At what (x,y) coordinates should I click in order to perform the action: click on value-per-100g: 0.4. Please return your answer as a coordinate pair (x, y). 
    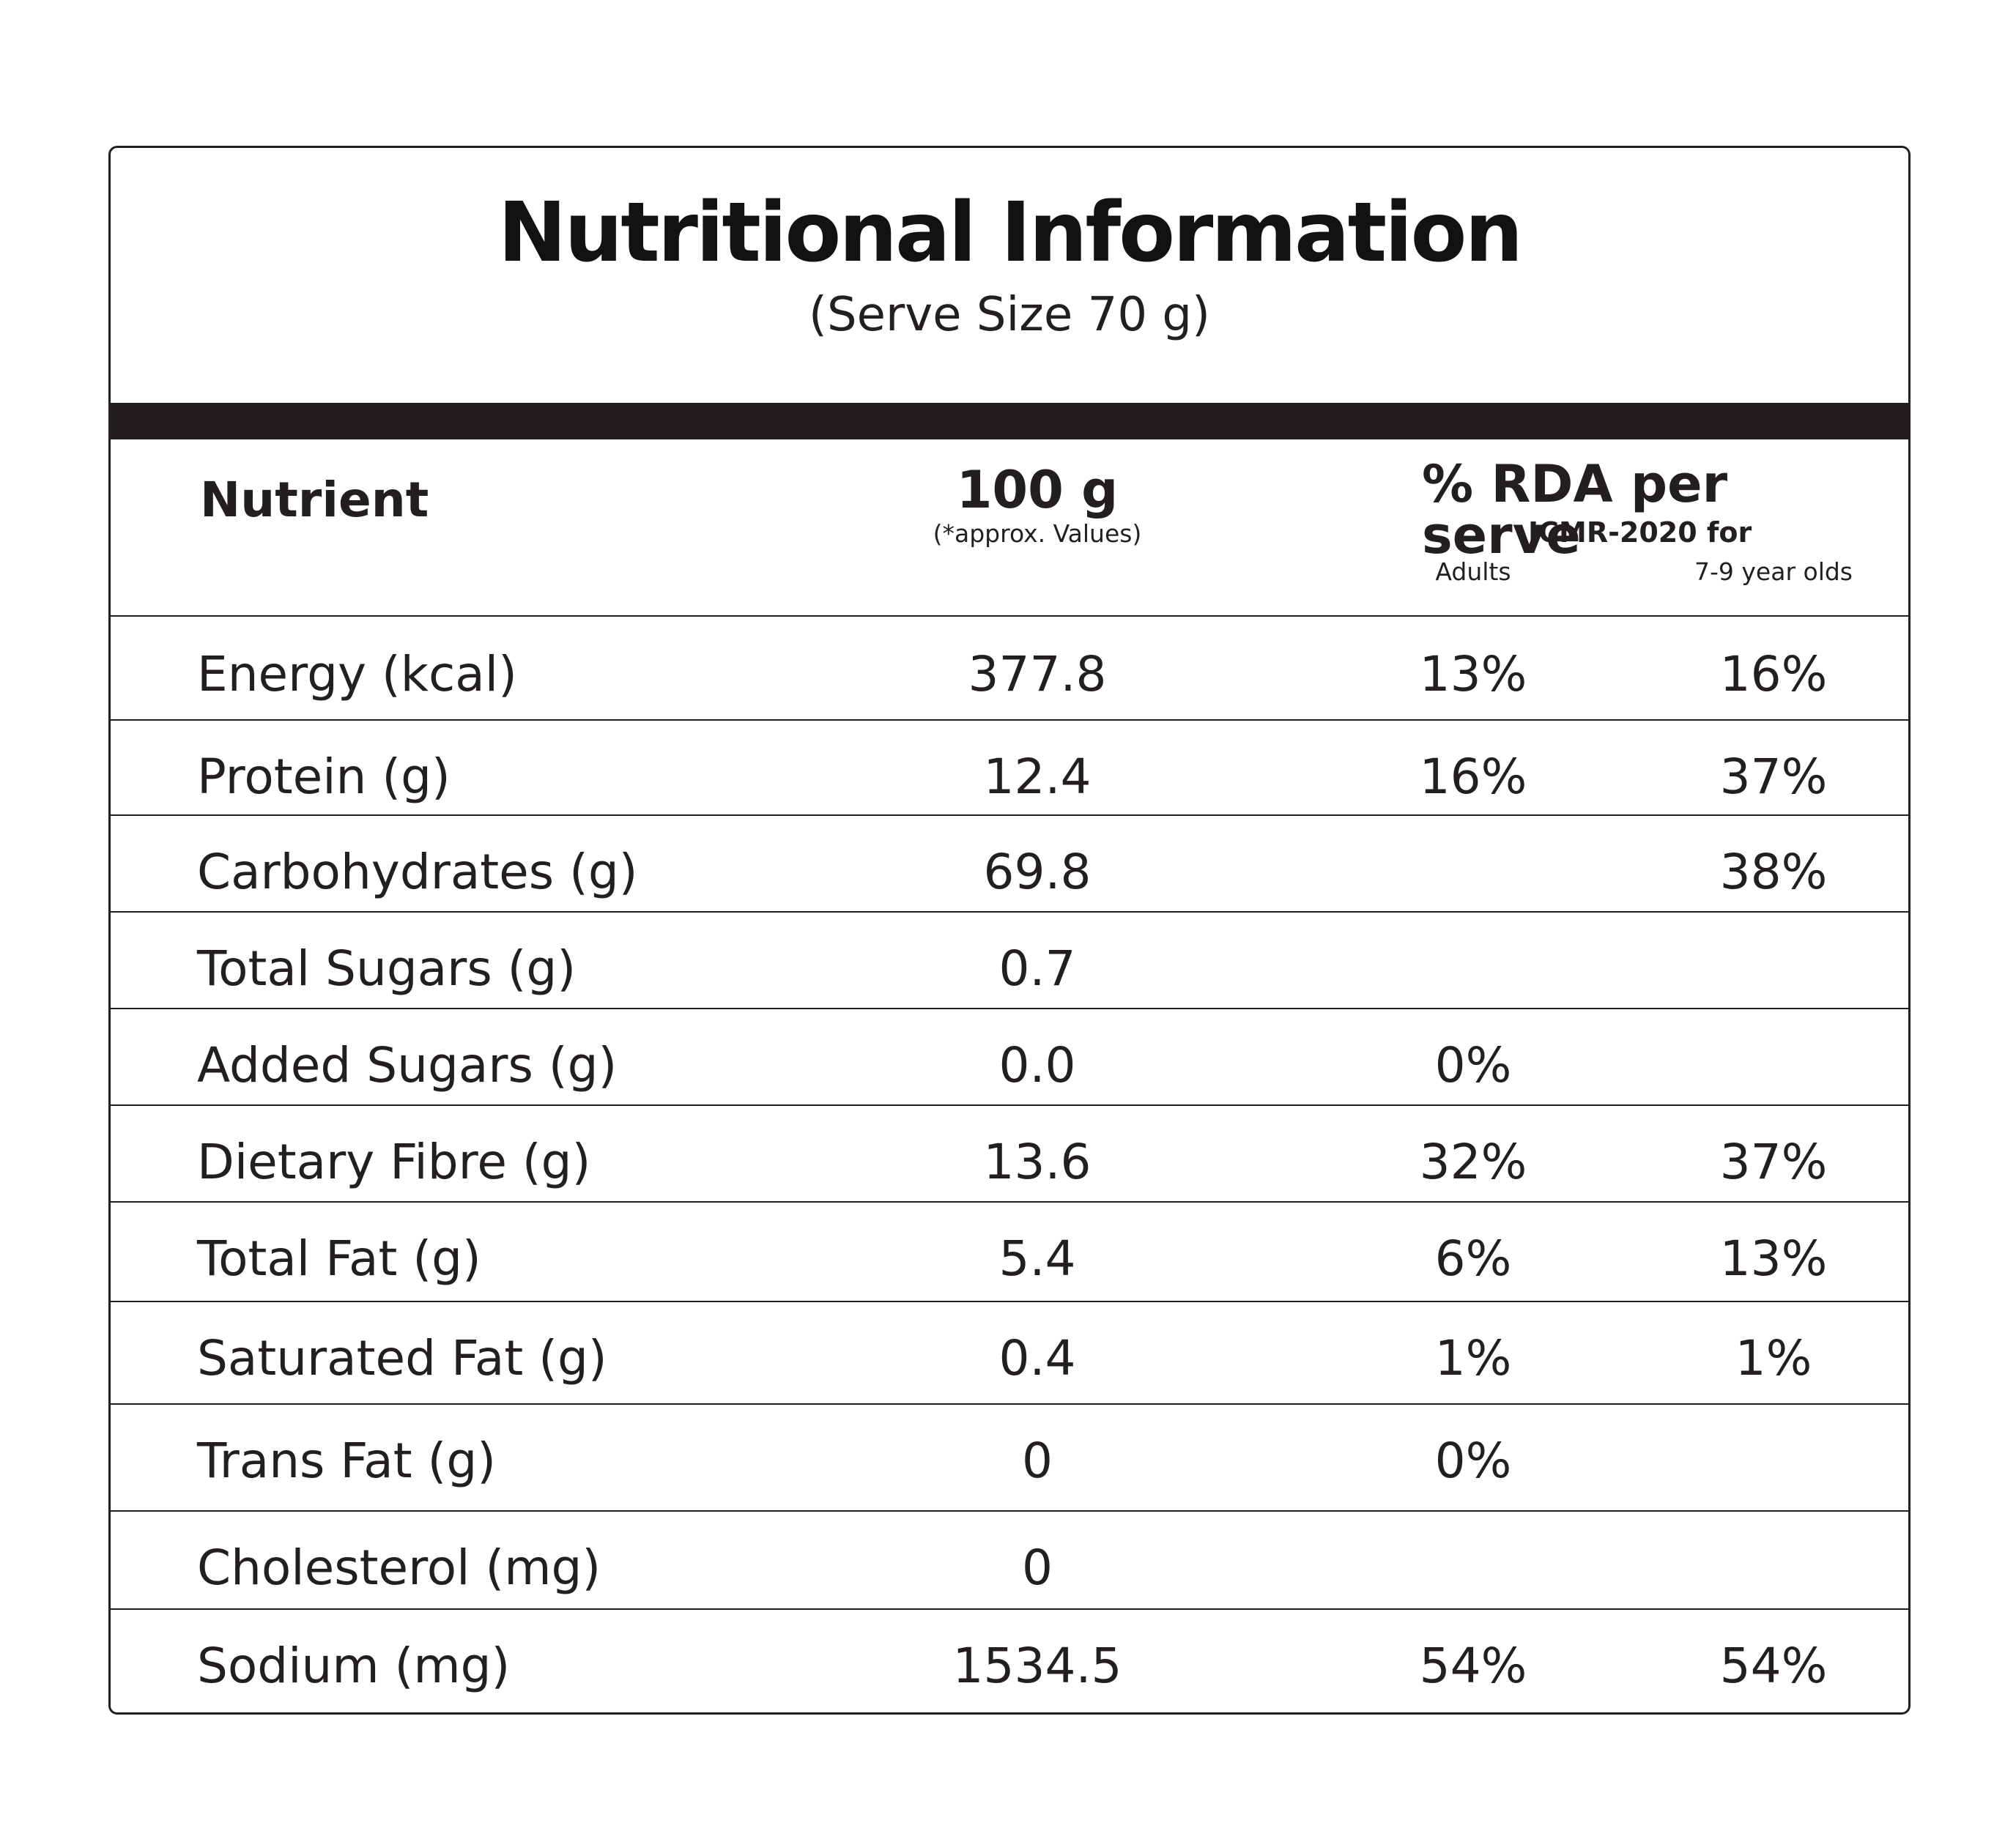
    Looking at the image, I should click on (1037, 1358).